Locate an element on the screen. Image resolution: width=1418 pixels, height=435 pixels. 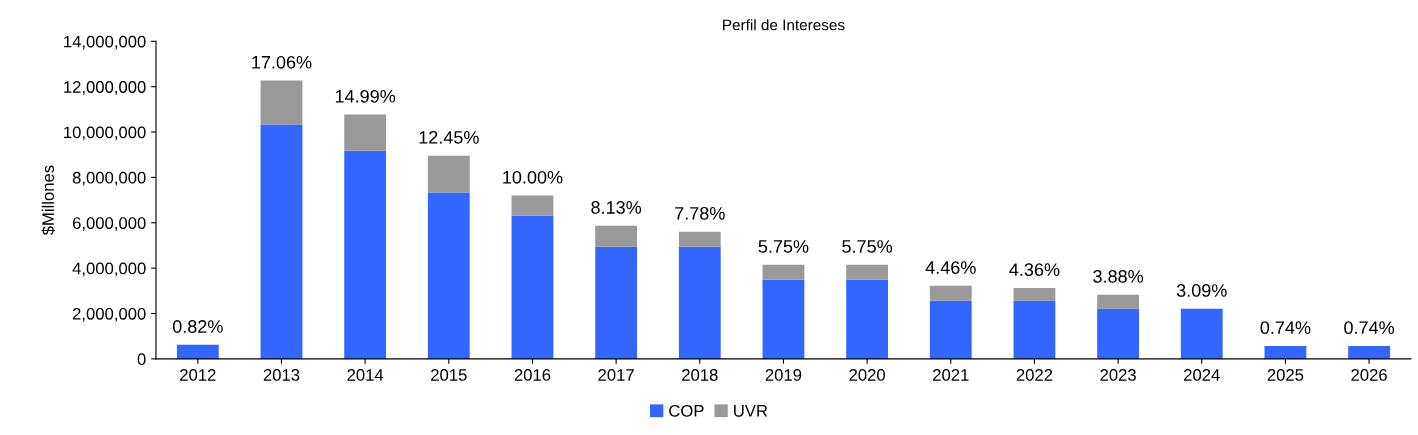
annotation: 17.06% is located at coordinates (282, 62).